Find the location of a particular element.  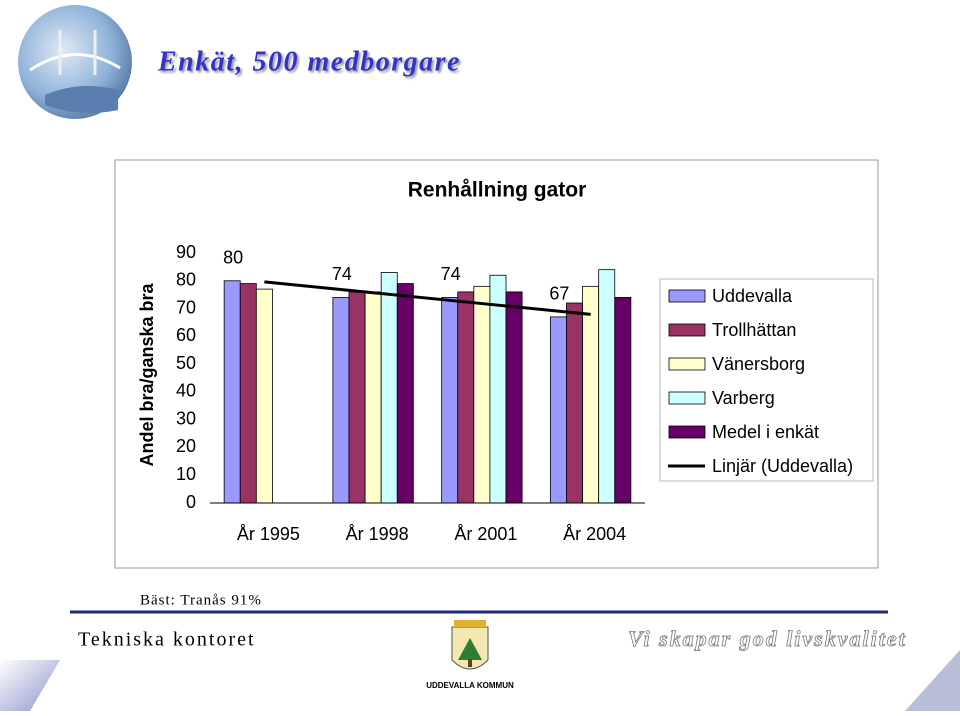

legend-label: Uddevalla is located at coordinates (752, 296).